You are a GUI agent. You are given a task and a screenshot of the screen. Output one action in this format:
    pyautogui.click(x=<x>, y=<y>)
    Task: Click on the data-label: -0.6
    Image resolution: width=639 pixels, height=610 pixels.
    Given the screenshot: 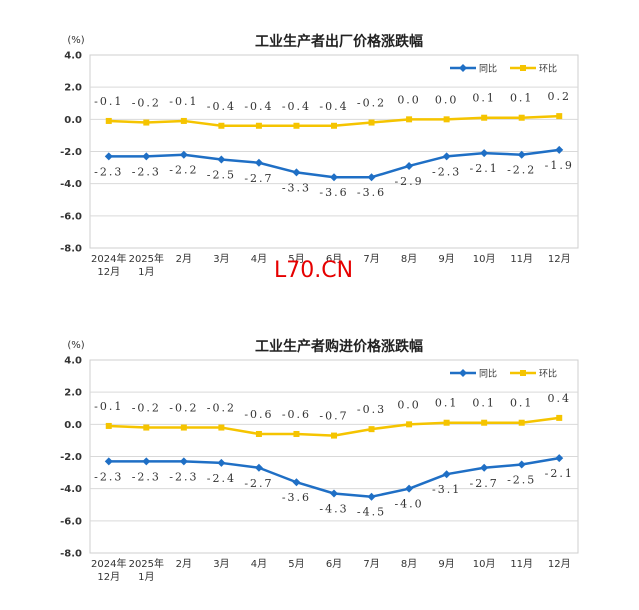 What is the action you would take?
    pyautogui.click(x=258, y=414)
    